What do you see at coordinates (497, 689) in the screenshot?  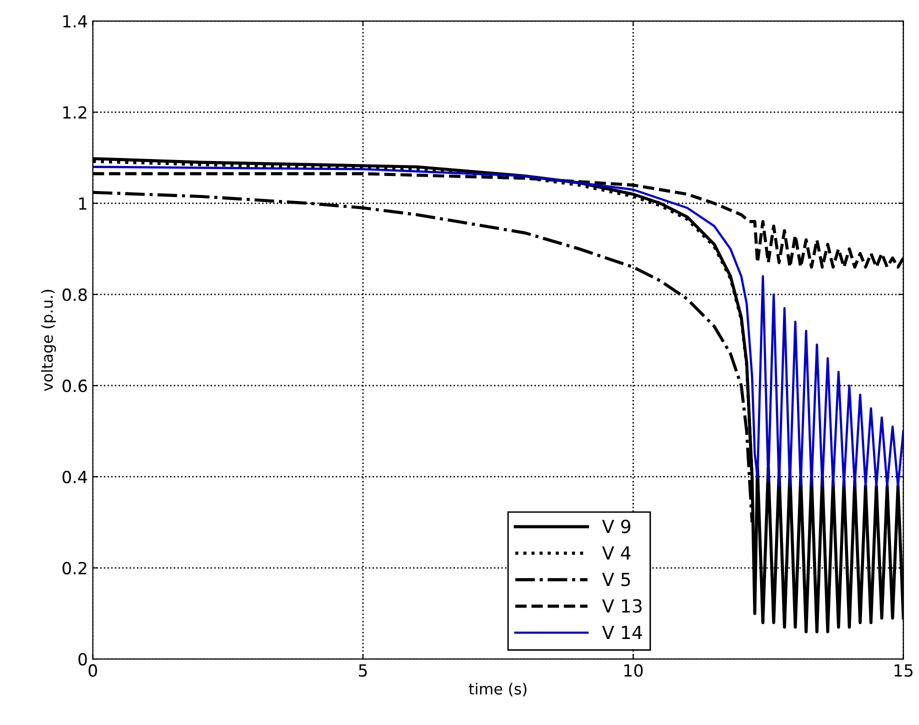 I see `x-axis-title: time (s)` at bounding box center [497, 689].